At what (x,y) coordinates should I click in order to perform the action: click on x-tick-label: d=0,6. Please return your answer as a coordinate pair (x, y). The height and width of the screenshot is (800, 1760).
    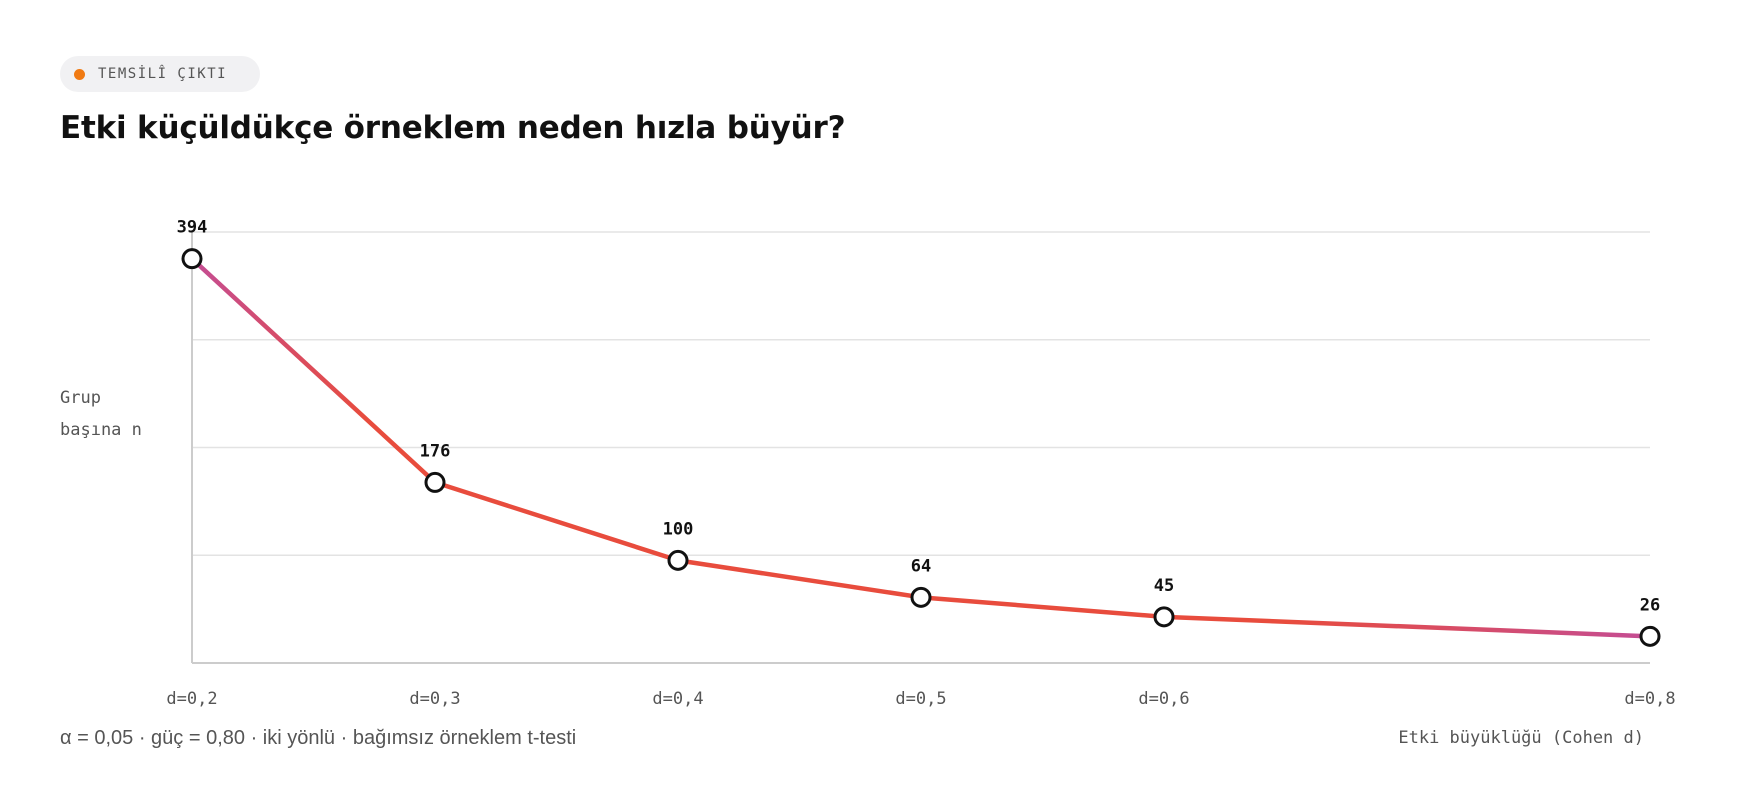
    Looking at the image, I should click on (1163, 699).